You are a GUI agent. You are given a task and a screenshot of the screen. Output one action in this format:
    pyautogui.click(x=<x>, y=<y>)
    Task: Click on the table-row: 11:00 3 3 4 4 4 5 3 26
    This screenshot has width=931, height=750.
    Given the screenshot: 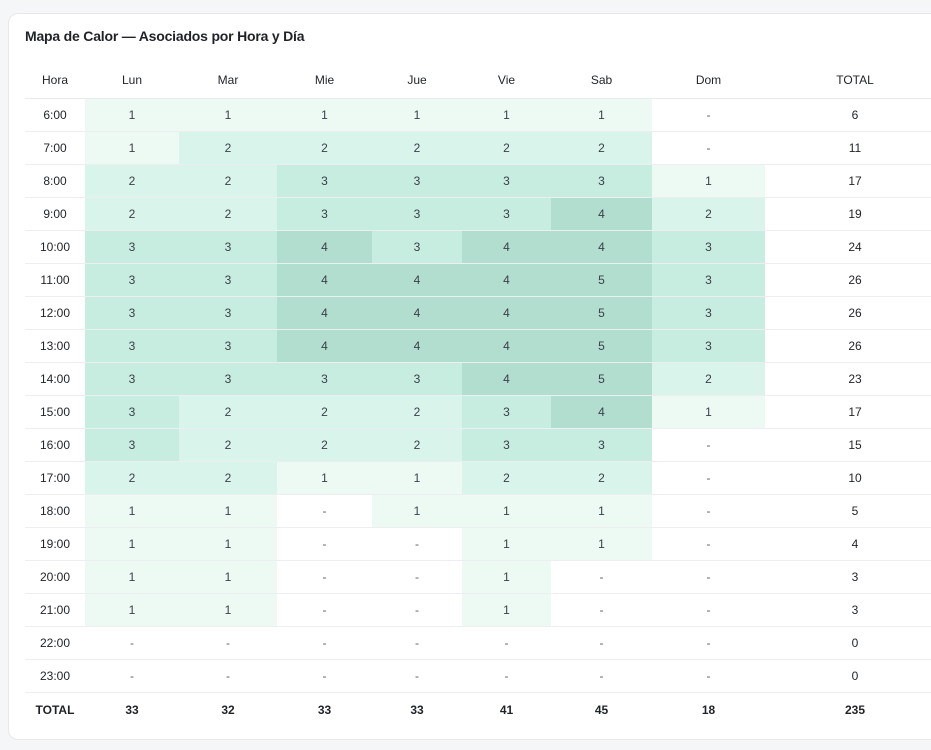 What is the action you would take?
    pyautogui.click(x=478, y=280)
    